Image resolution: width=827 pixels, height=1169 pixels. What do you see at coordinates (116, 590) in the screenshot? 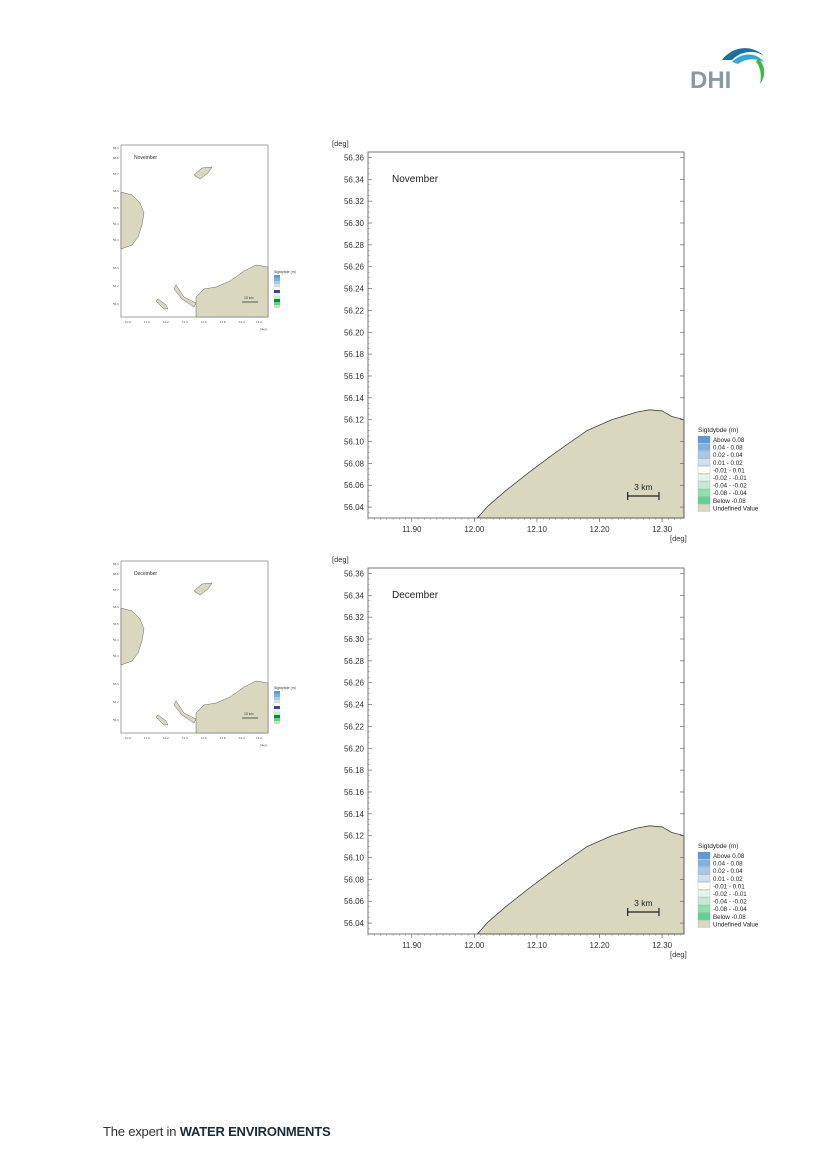
I see `svg-text: 56.7` at bounding box center [116, 590].